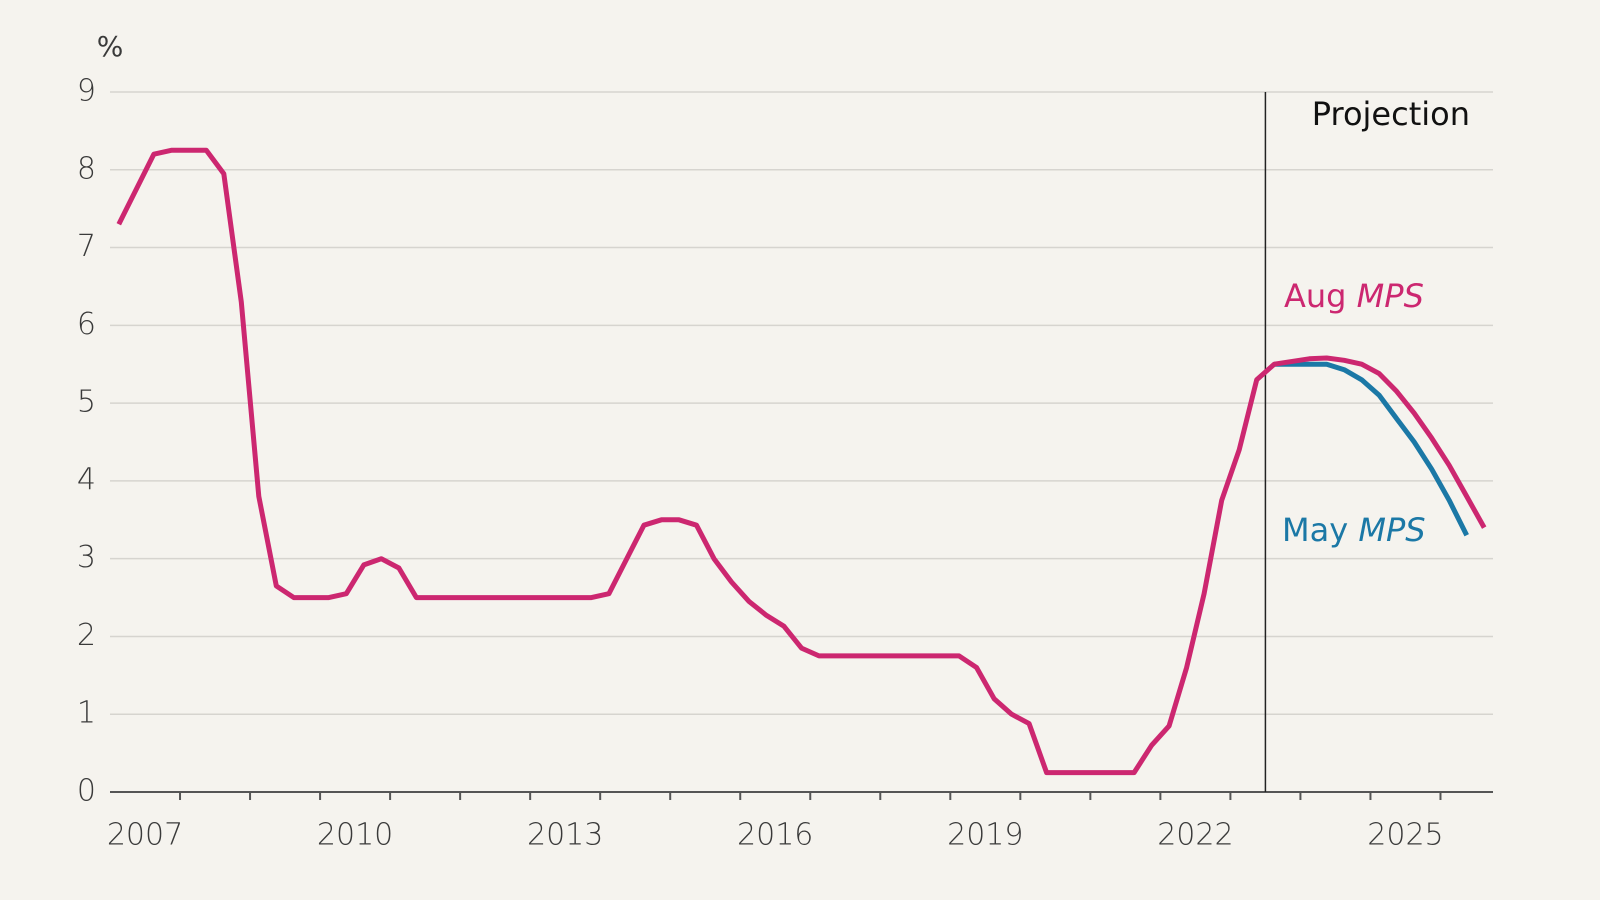 The height and width of the screenshot is (900, 1600). What do you see at coordinates (86, 91) in the screenshot?
I see `y-tick-label: 9` at bounding box center [86, 91].